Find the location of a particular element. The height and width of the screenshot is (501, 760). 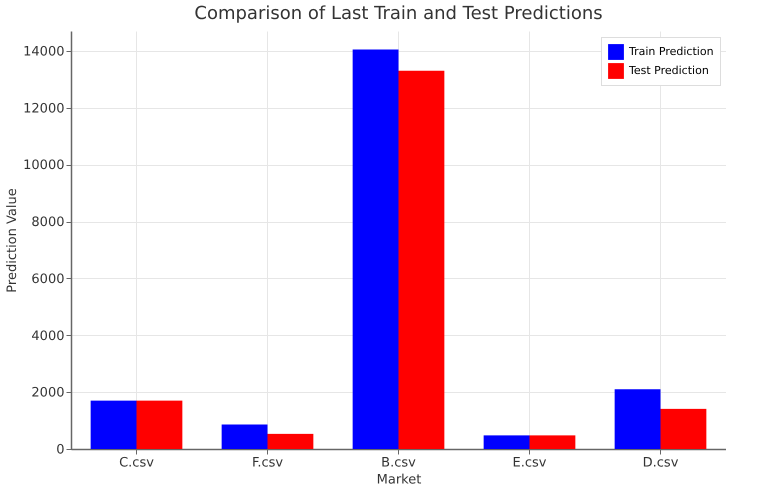

legend-label: Test Prediction is located at coordinates (668, 70).